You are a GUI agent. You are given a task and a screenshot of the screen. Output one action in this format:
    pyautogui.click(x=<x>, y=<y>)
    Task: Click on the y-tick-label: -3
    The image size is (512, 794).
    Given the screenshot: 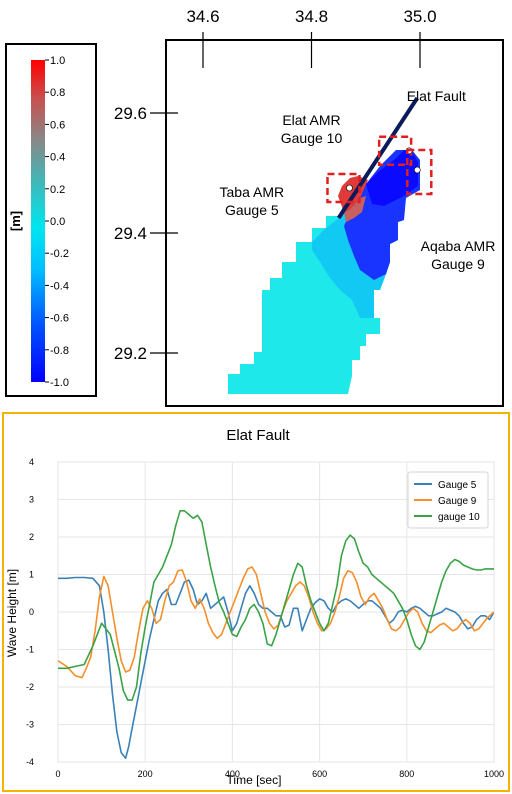 What is the action you would take?
    pyautogui.click(x=30, y=725)
    